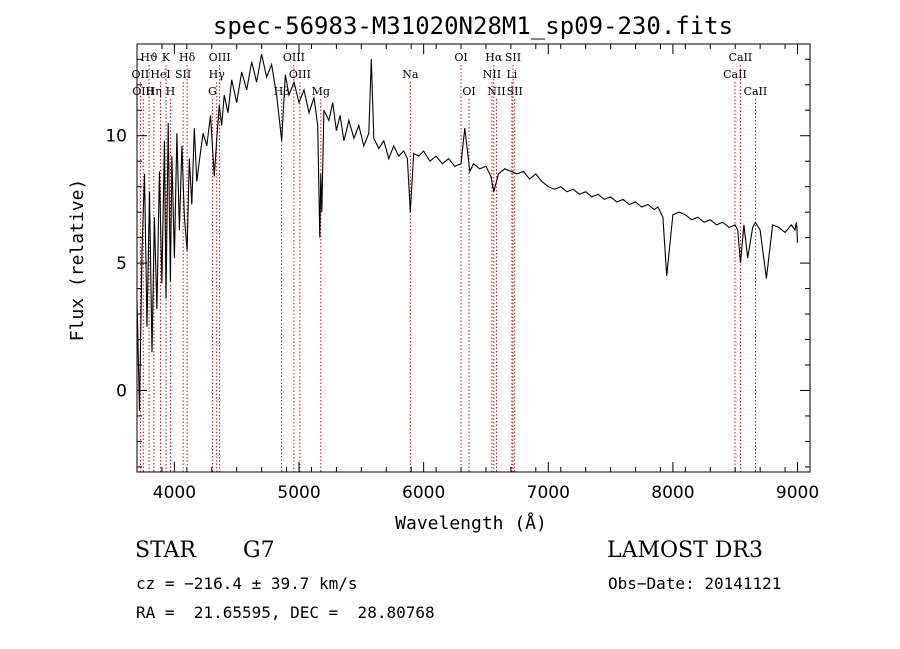  I want to click on x-tick-label: 6000, so click(423, 493).